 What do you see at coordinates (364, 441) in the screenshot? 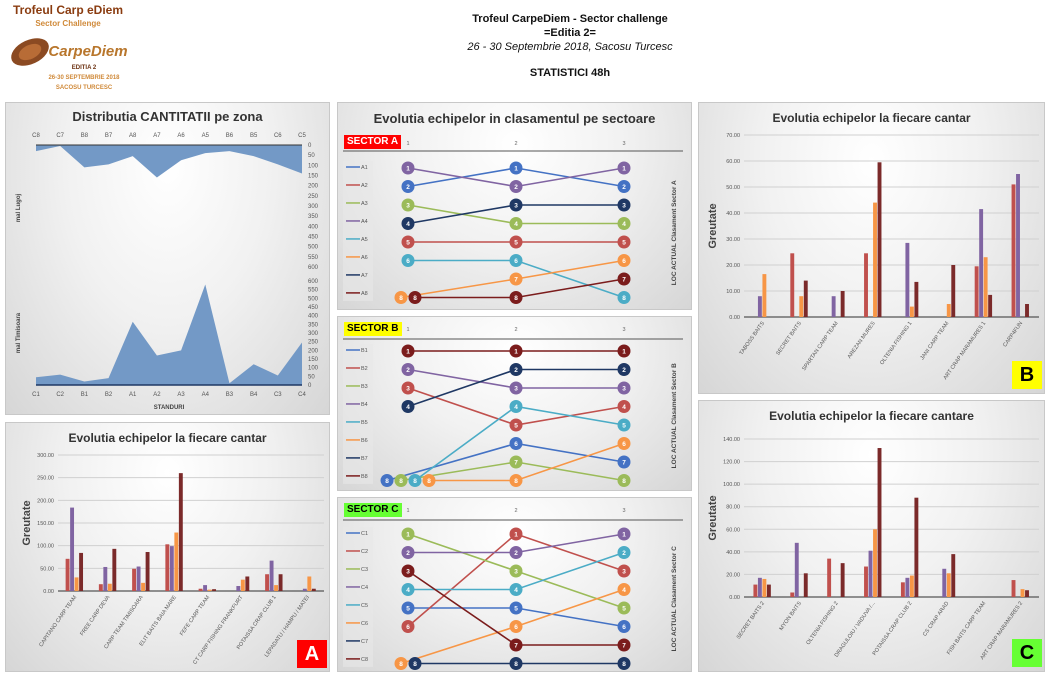
I see `legend-label: B6` at bounding box center [364, 441].